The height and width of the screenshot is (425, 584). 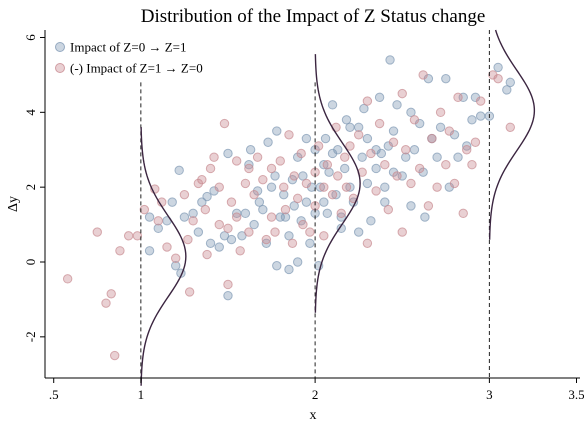 I want to click on y-axis-label: Δy, so click(x=13, y=204).